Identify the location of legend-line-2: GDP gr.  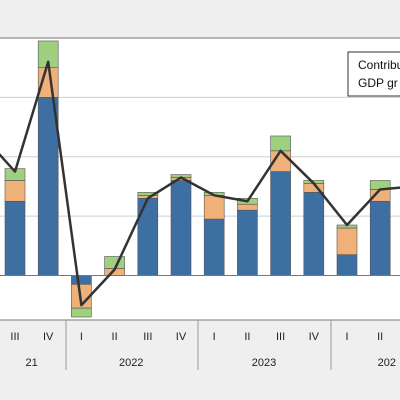
(378, 83).